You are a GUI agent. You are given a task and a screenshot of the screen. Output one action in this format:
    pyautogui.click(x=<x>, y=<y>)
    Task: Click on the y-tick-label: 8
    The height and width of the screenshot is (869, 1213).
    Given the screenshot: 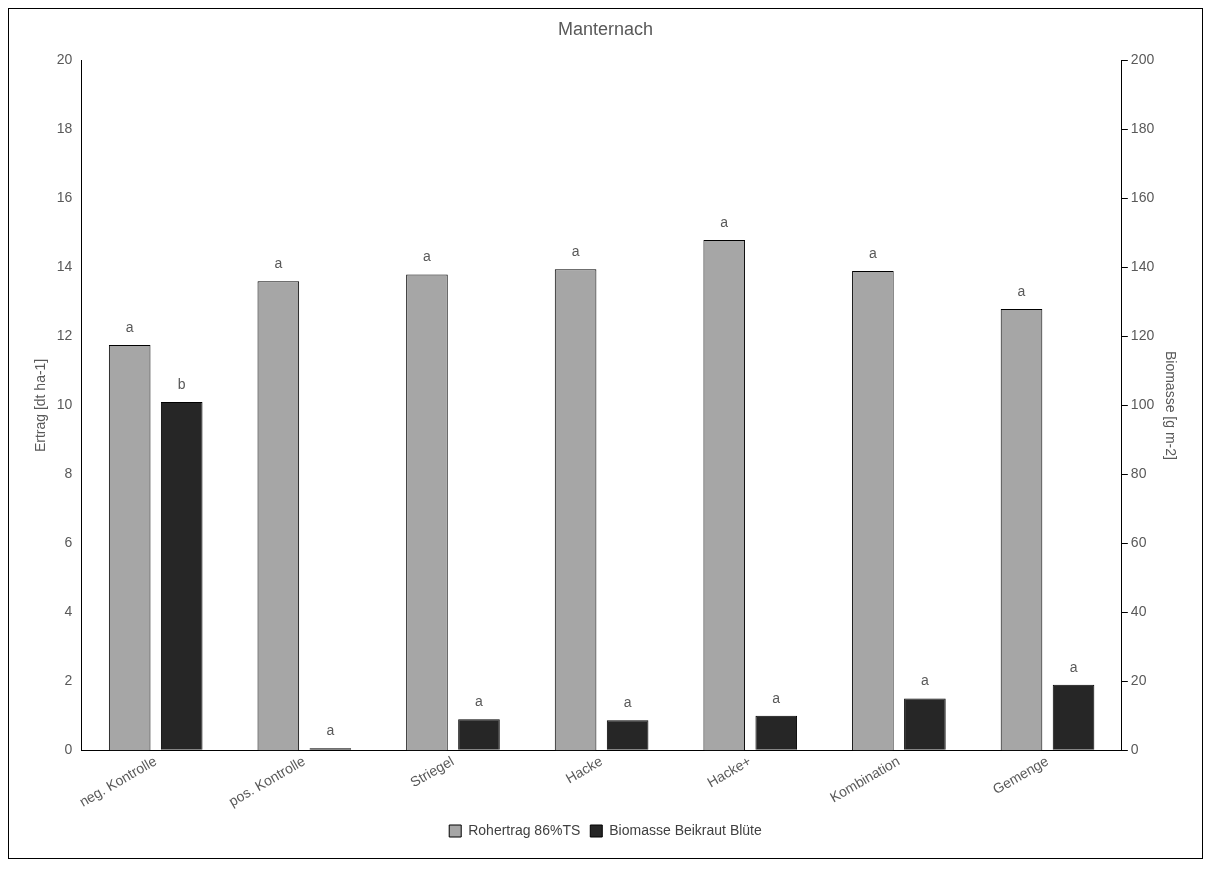 What is the action you would take?
    pyautogui.click(x=68, y=473)
    